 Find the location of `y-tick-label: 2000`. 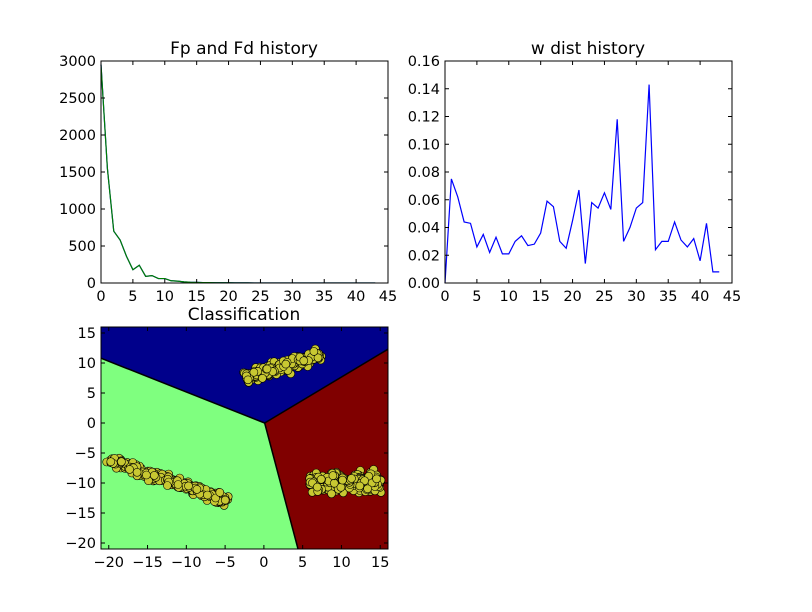

y-tick-label: 2000 is located at coordinates (77, 136).